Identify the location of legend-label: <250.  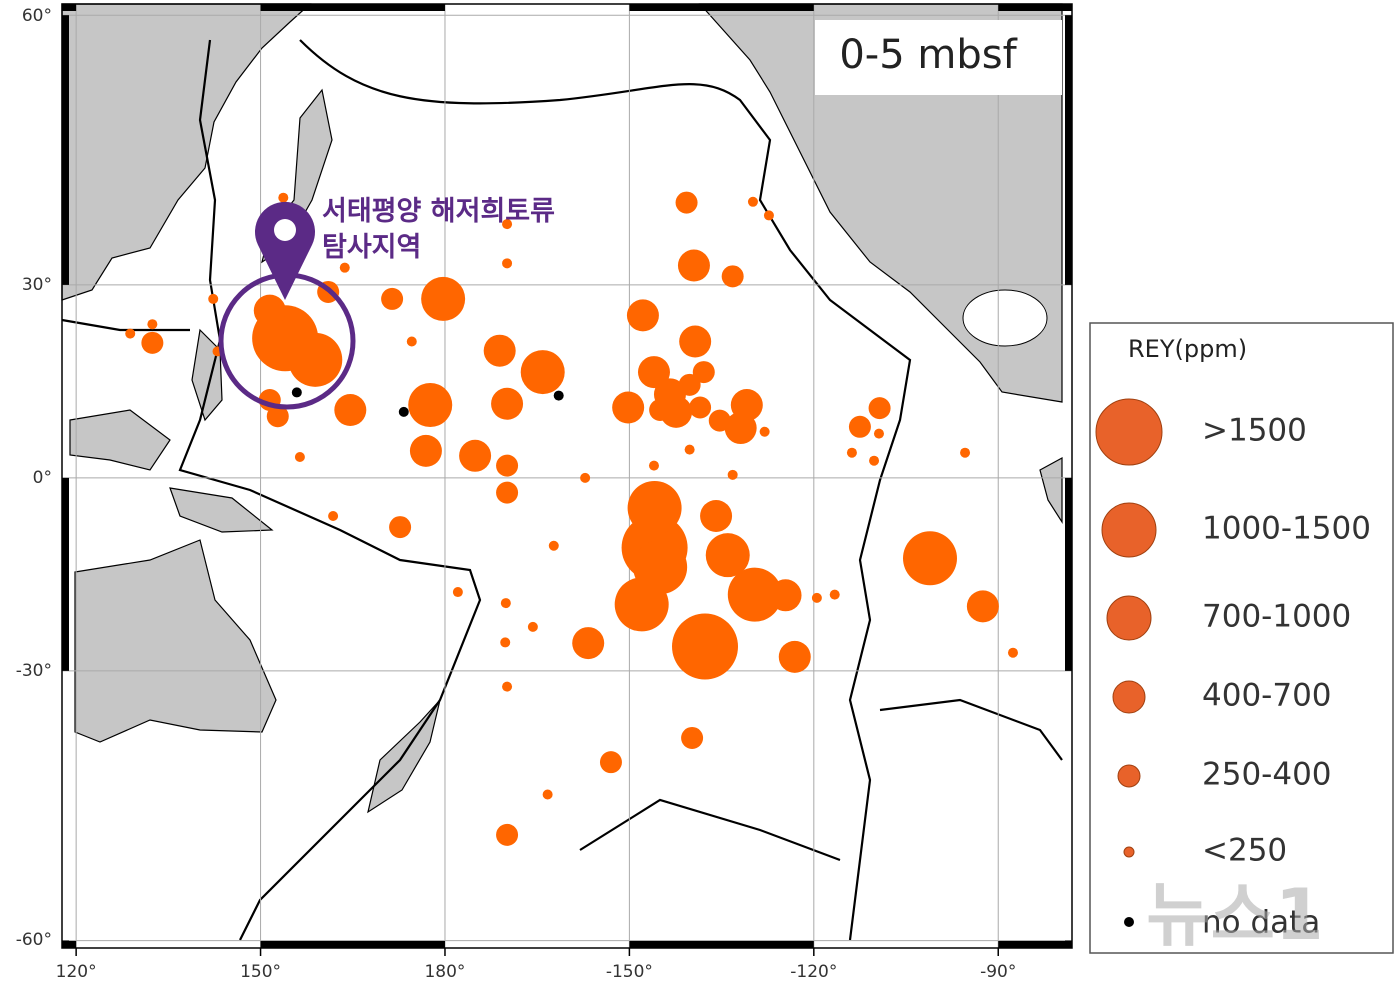
(1244, 851).